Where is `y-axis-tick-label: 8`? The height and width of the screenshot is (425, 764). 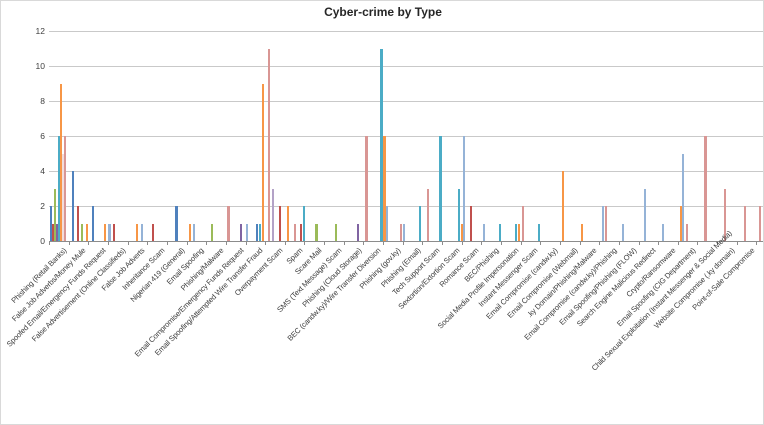 y-axis-tick-label: 8 is located at coordinates (42, 101).